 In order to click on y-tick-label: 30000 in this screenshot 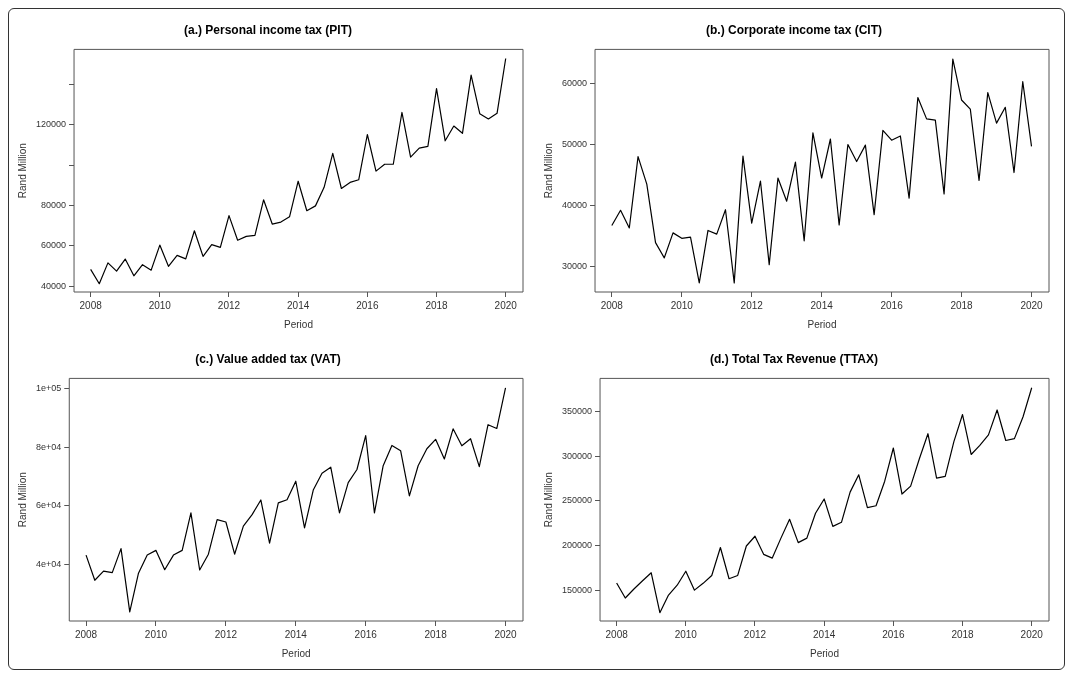, I will do `click(575, 265)`.